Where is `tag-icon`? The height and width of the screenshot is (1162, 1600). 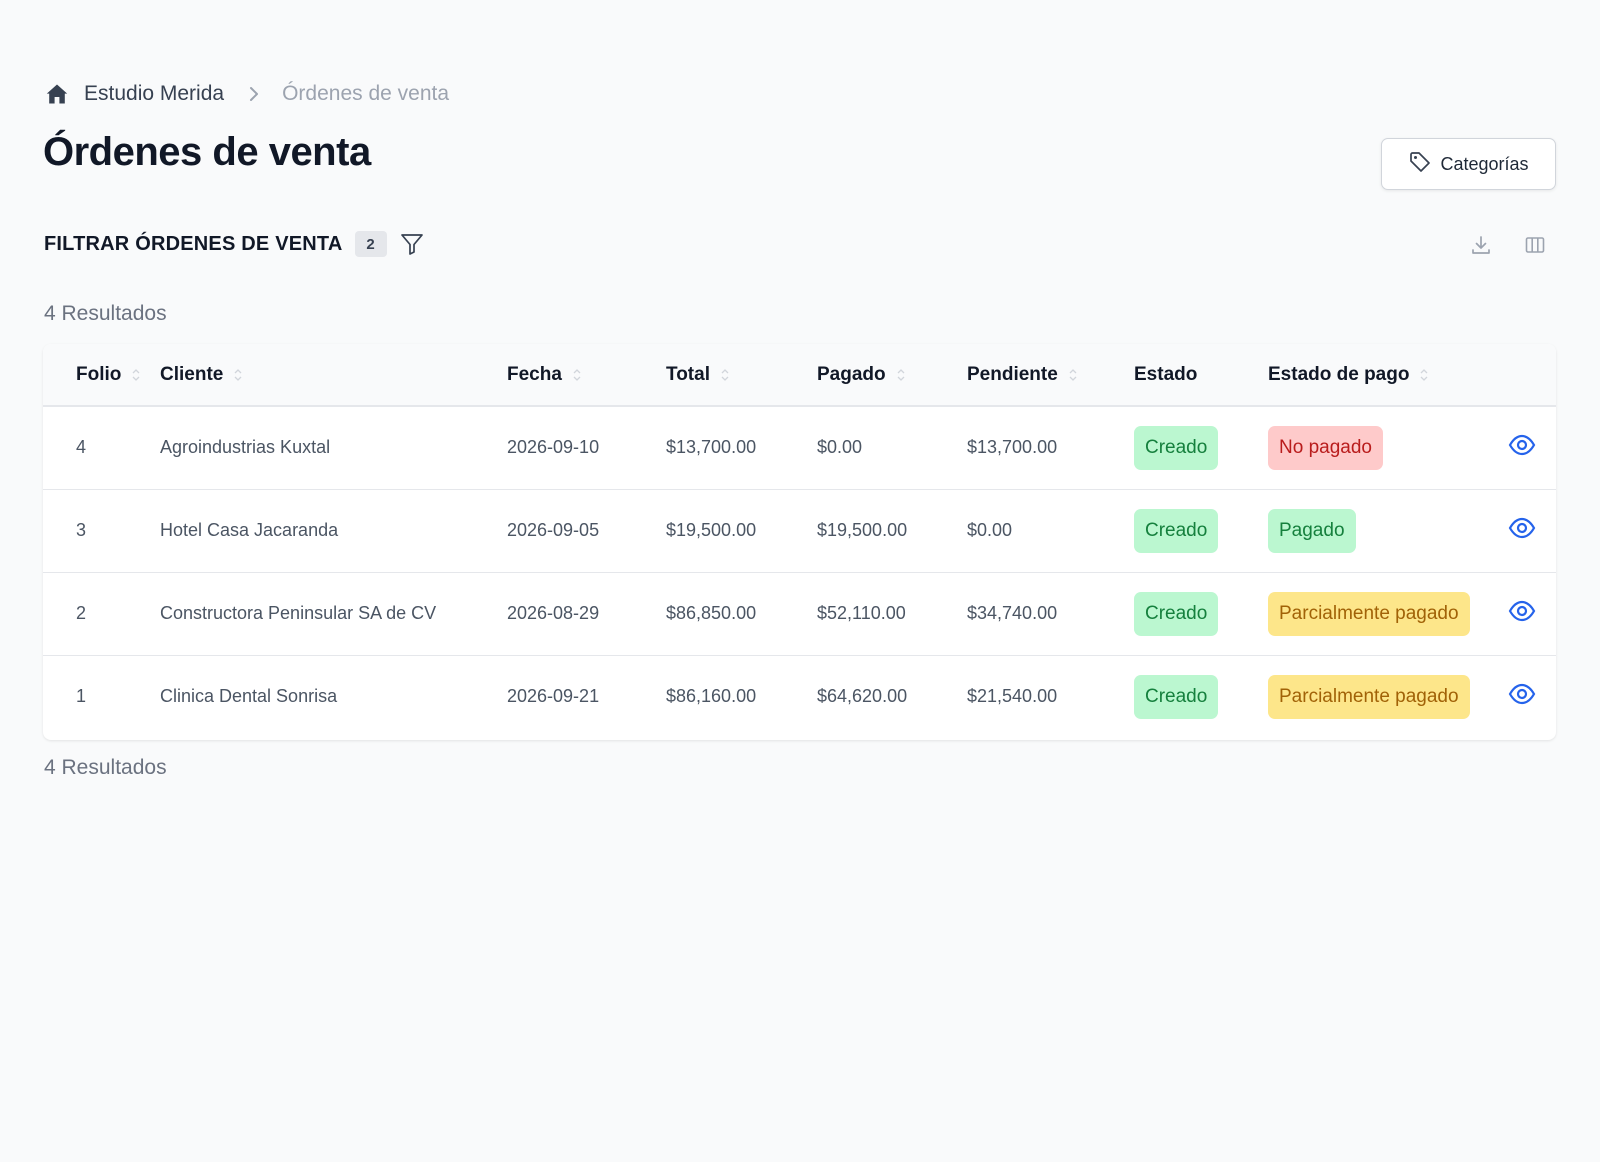 tag-icon is located at coordinates (1420, 164).